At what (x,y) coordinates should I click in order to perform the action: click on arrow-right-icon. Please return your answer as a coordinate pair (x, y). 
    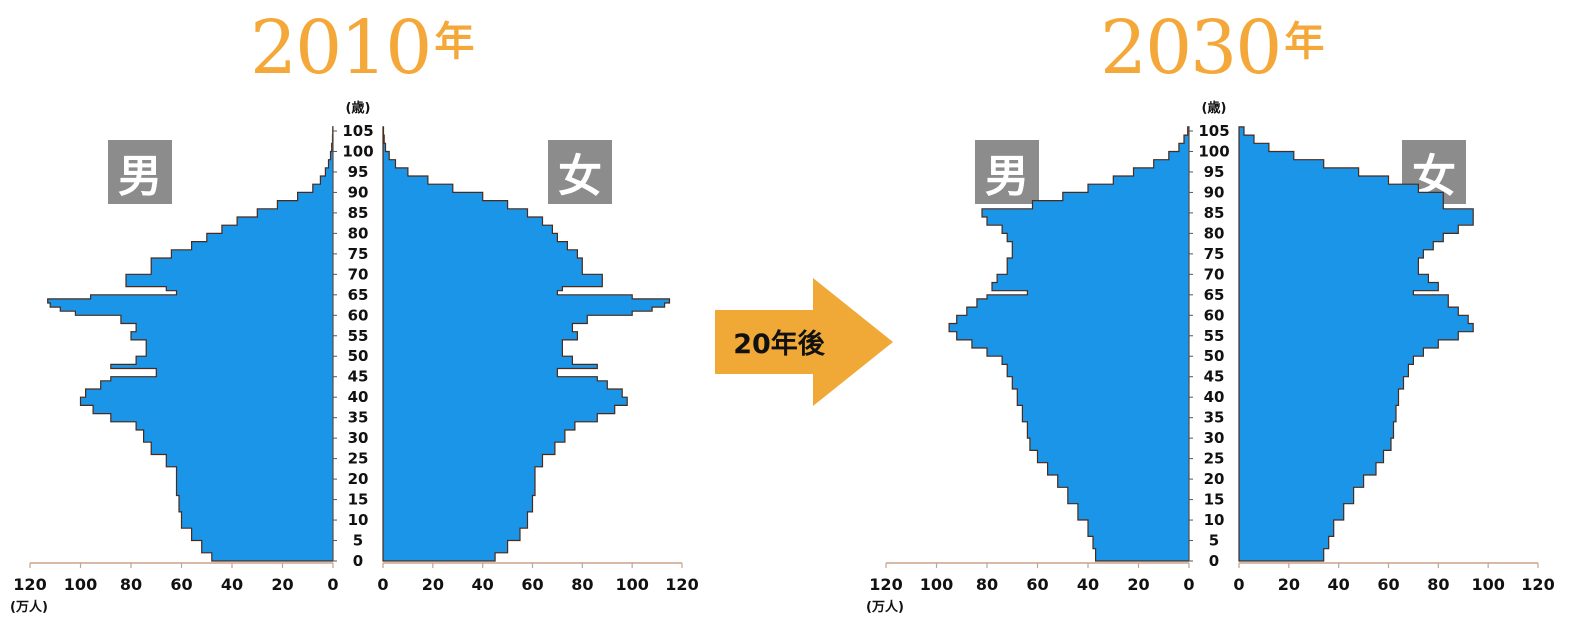
    Looking at the image, I should click on (804, 342).